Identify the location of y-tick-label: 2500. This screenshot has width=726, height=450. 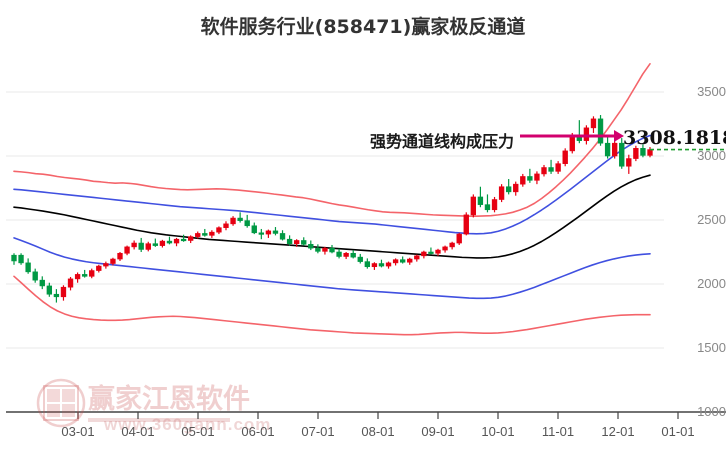
(711, 219).